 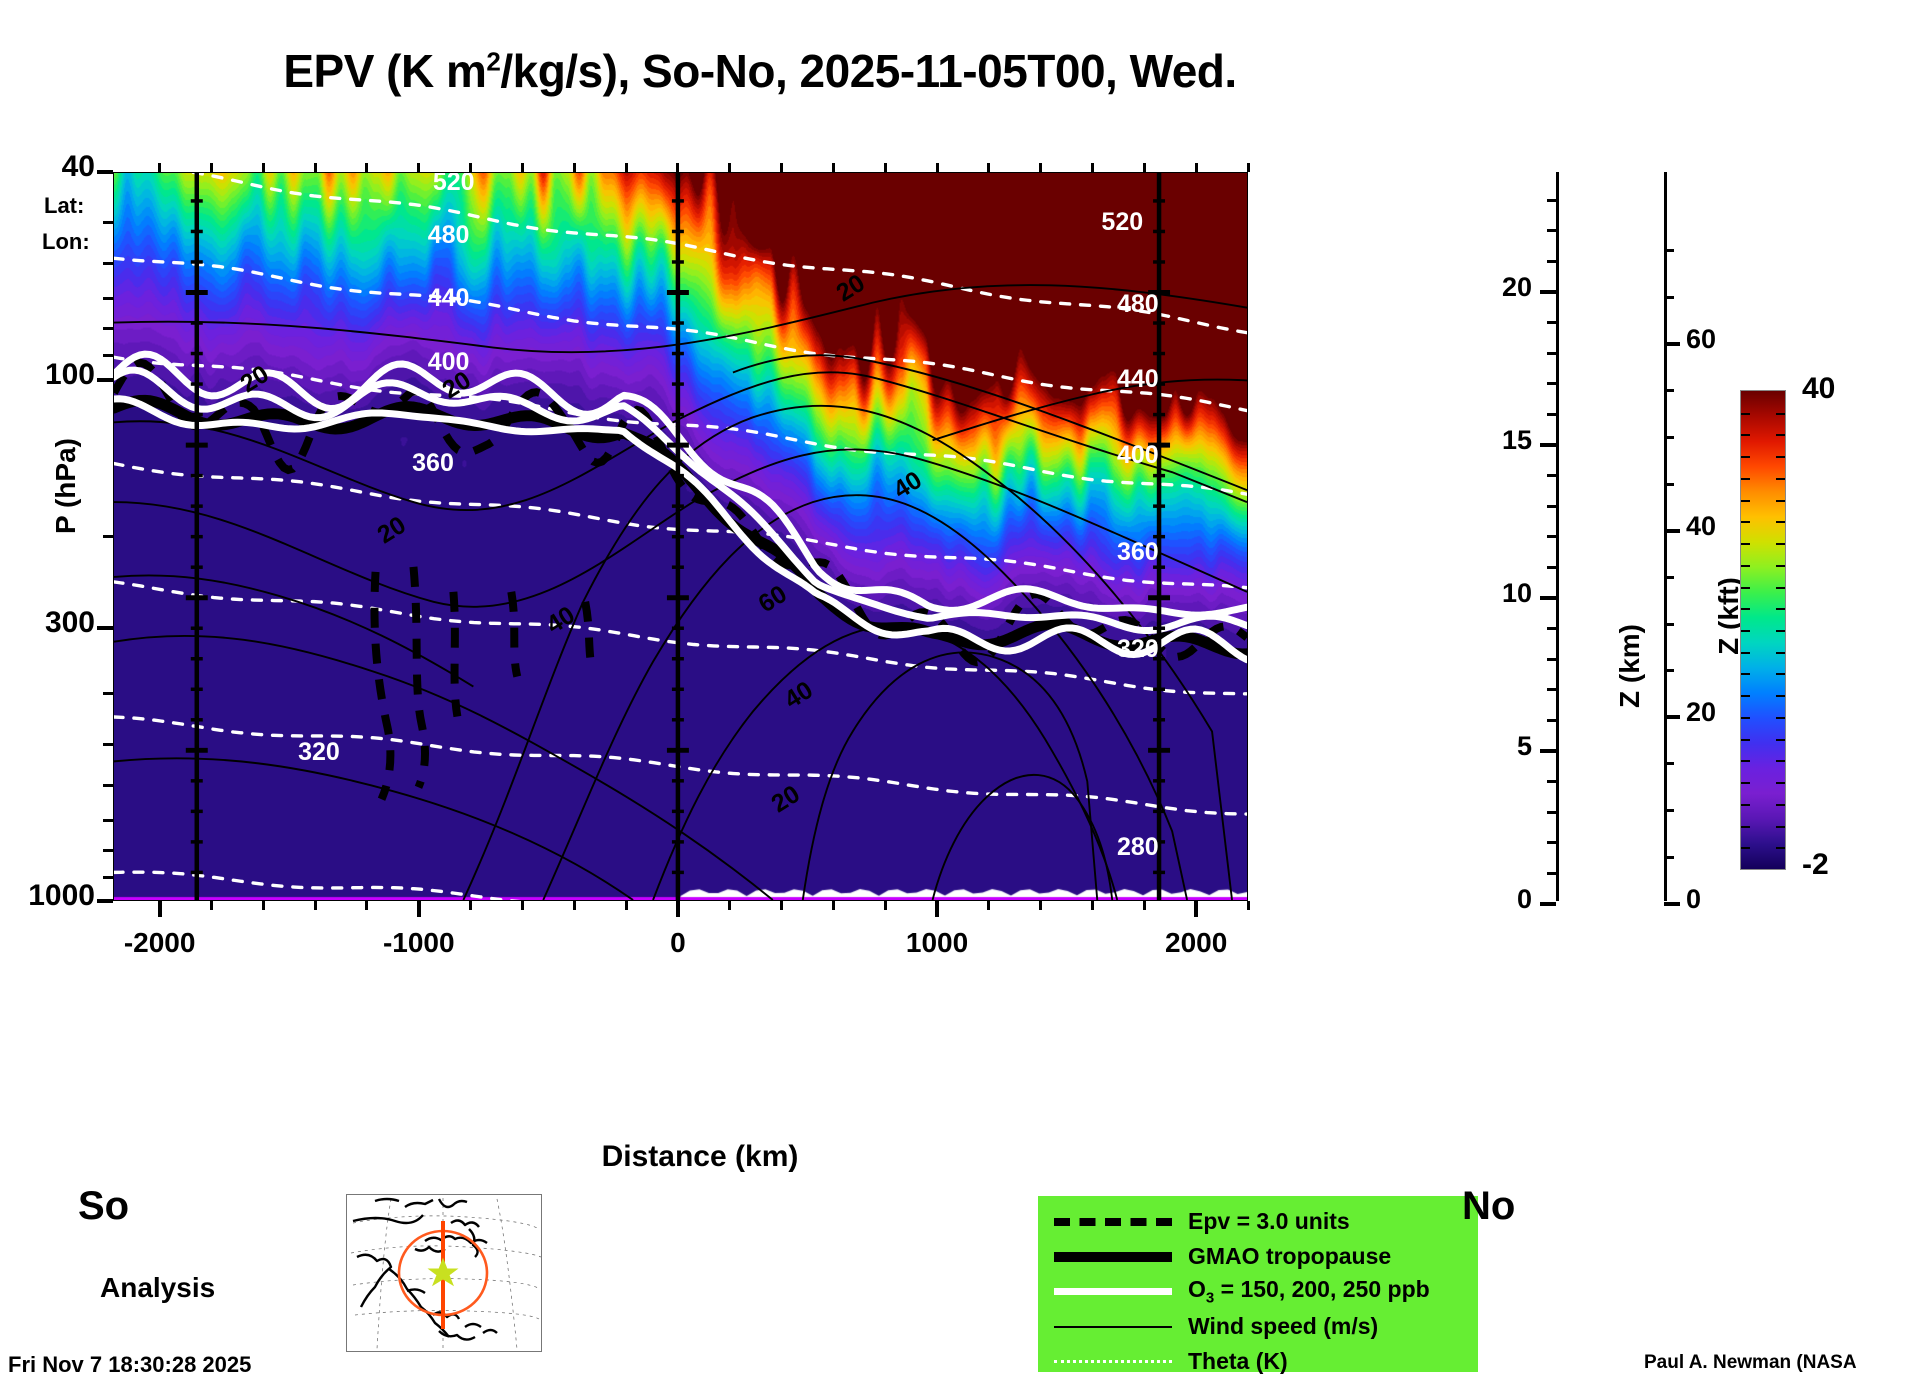 What do you see at coordinates (1137, 551) in the screenshot?
I see `theta-label-10: 360` at bounding box center [1137, 551].